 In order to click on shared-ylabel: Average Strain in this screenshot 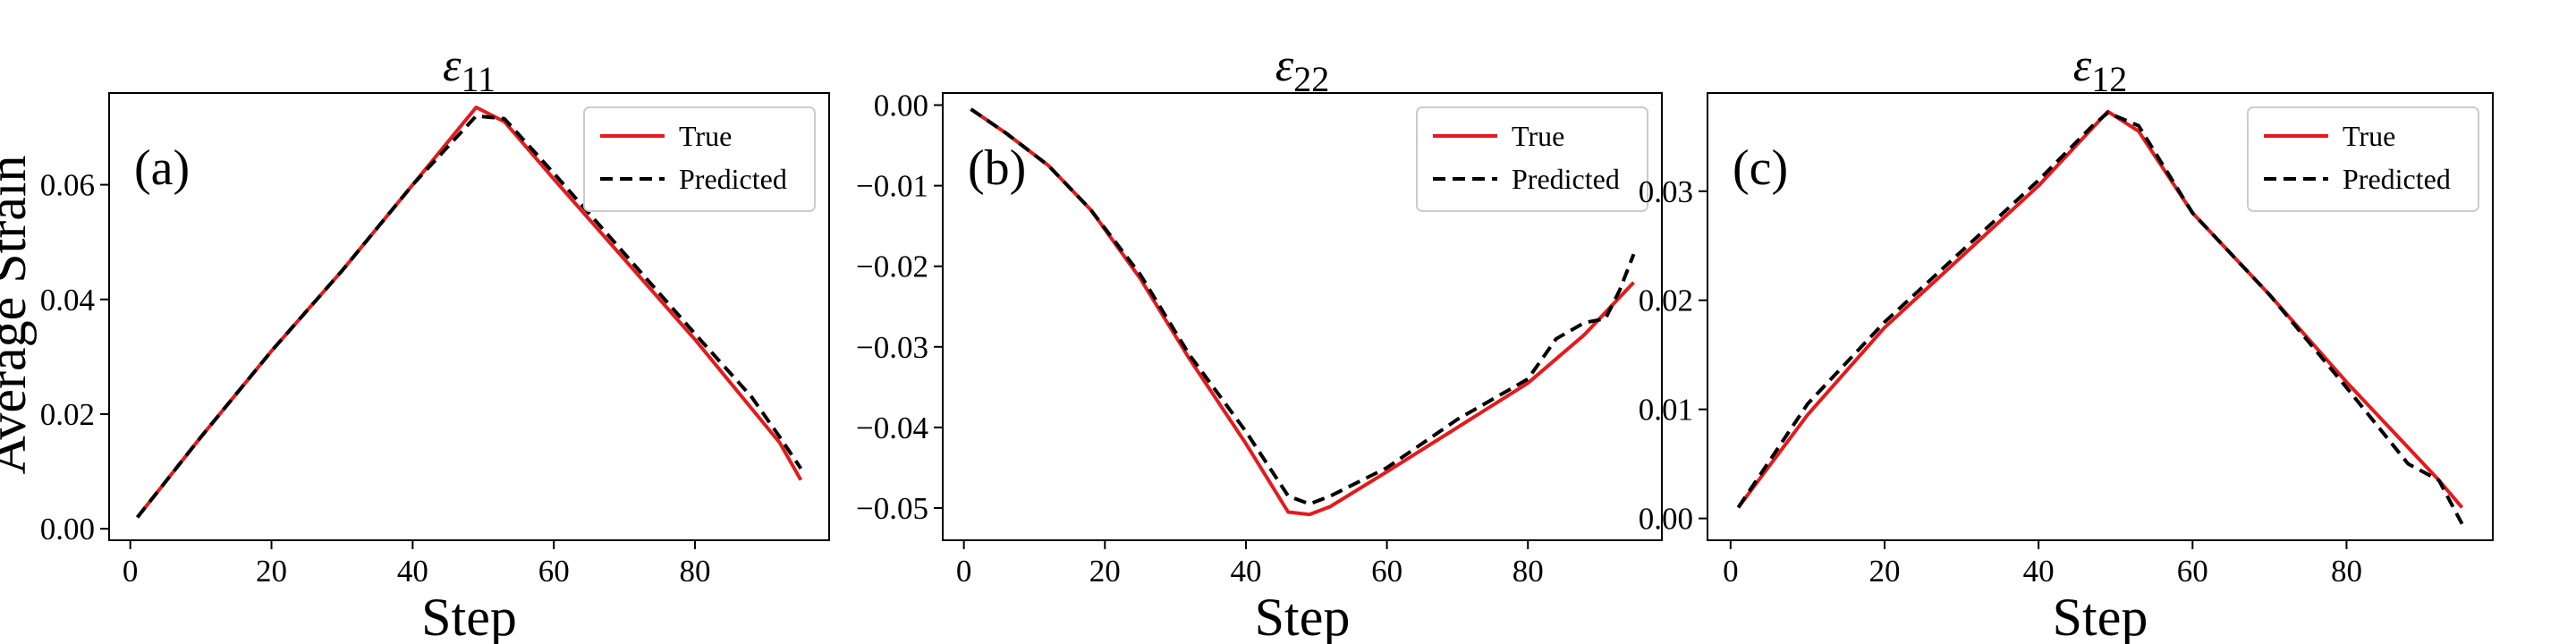, I will do `click(18, 314)`.